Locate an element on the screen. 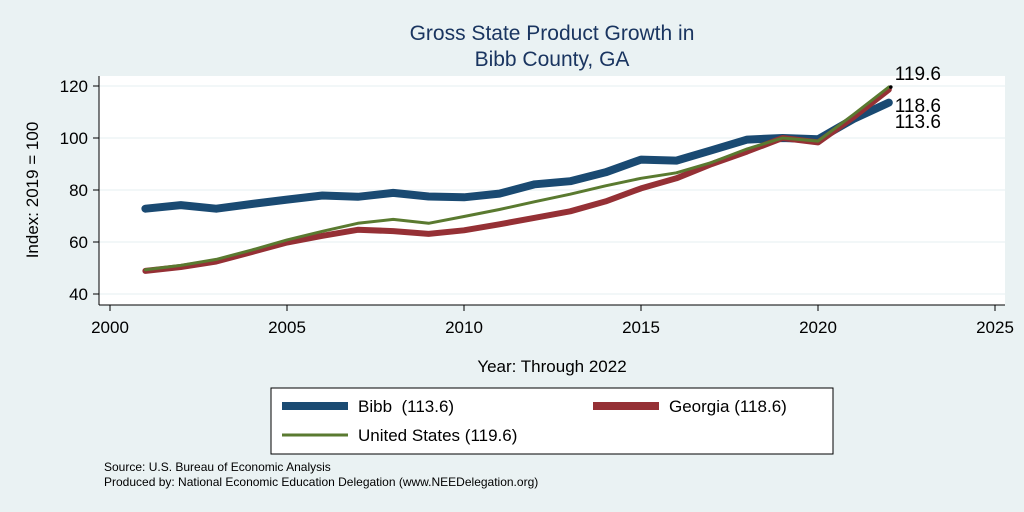 Image resolution: width=1024 pixels, height=512 pixels. chart-title-line-1: Gross State Product Growth in is located at coordinates (552, 33).